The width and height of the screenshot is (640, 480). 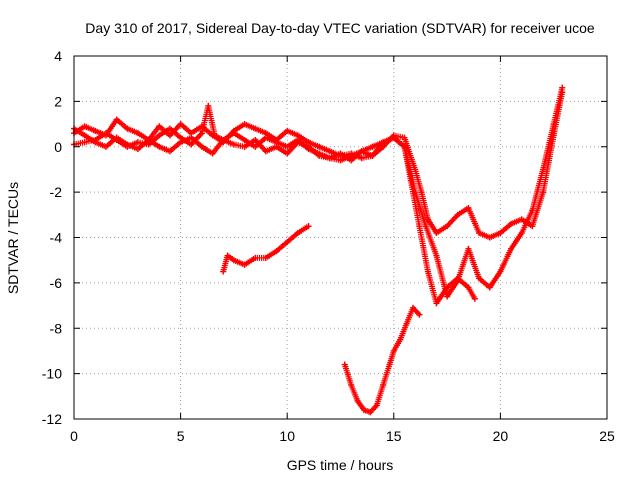 I want to click on x-tick-label: 15, so click(x=394, y=436).